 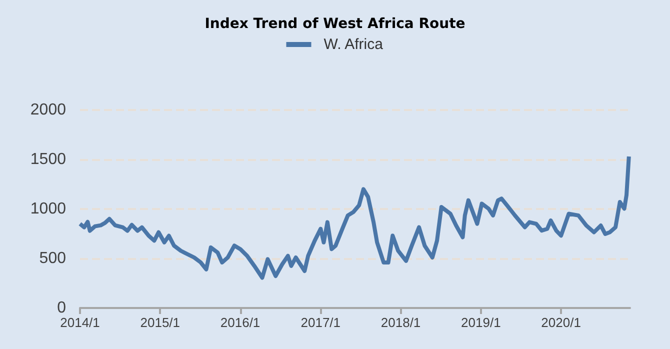 I want to click on chart-title: Index Trend of West Africa Route, so click(x=335, y=24).